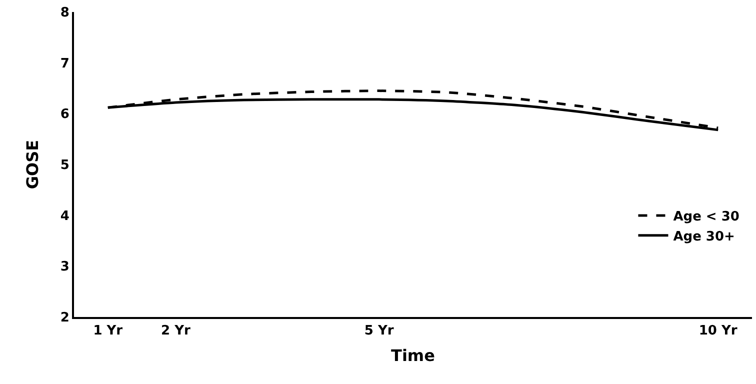  What do you see at coordinates (413, 355) in the screenshot?
I see `x-axis-title: Time` at bounding box center [413, 355].